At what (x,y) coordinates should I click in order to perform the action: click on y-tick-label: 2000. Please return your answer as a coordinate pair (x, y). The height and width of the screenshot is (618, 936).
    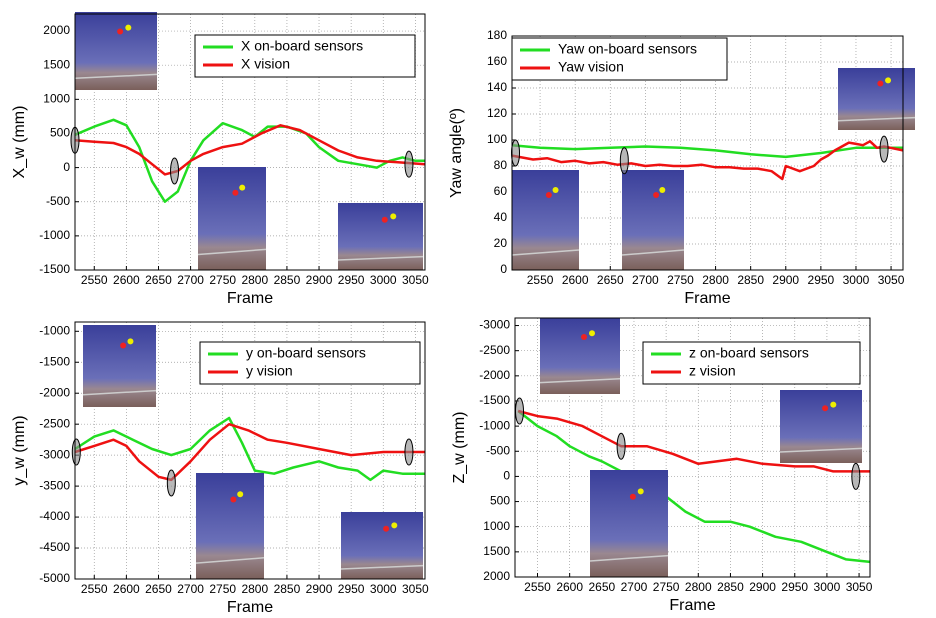
    Looking at the image, I should click on (496, 576).